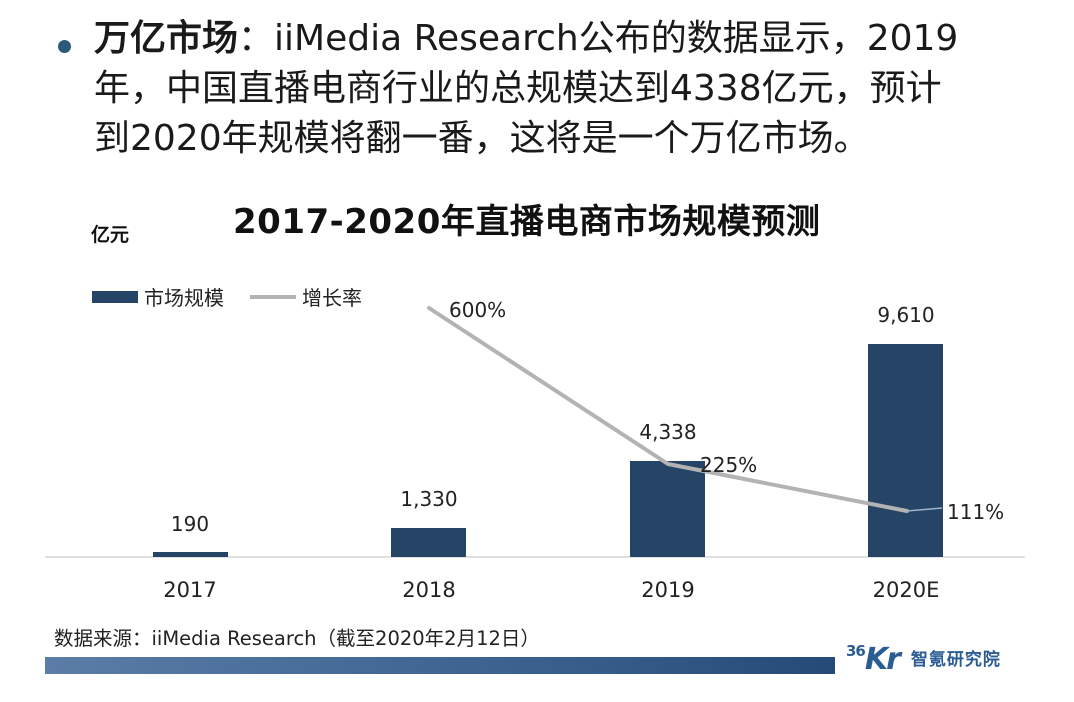  I want to click on growth-rate-line, so click(668, 409).